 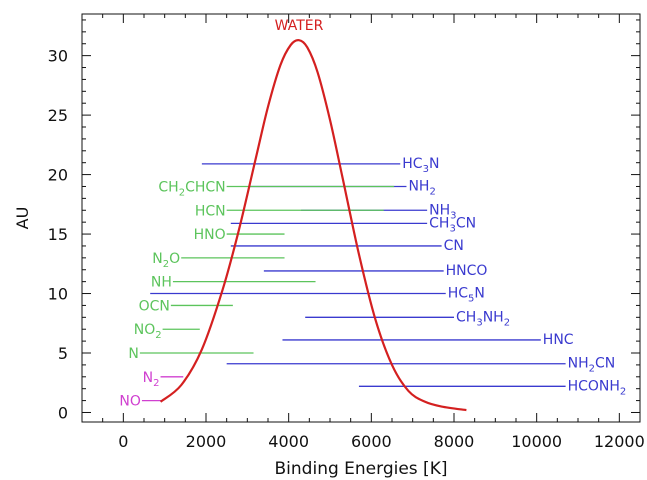 What do you see at coordinates (452, 224) in the screenshot?
I see `molecule-label: CH3CN` at bounding box center [452, 224].